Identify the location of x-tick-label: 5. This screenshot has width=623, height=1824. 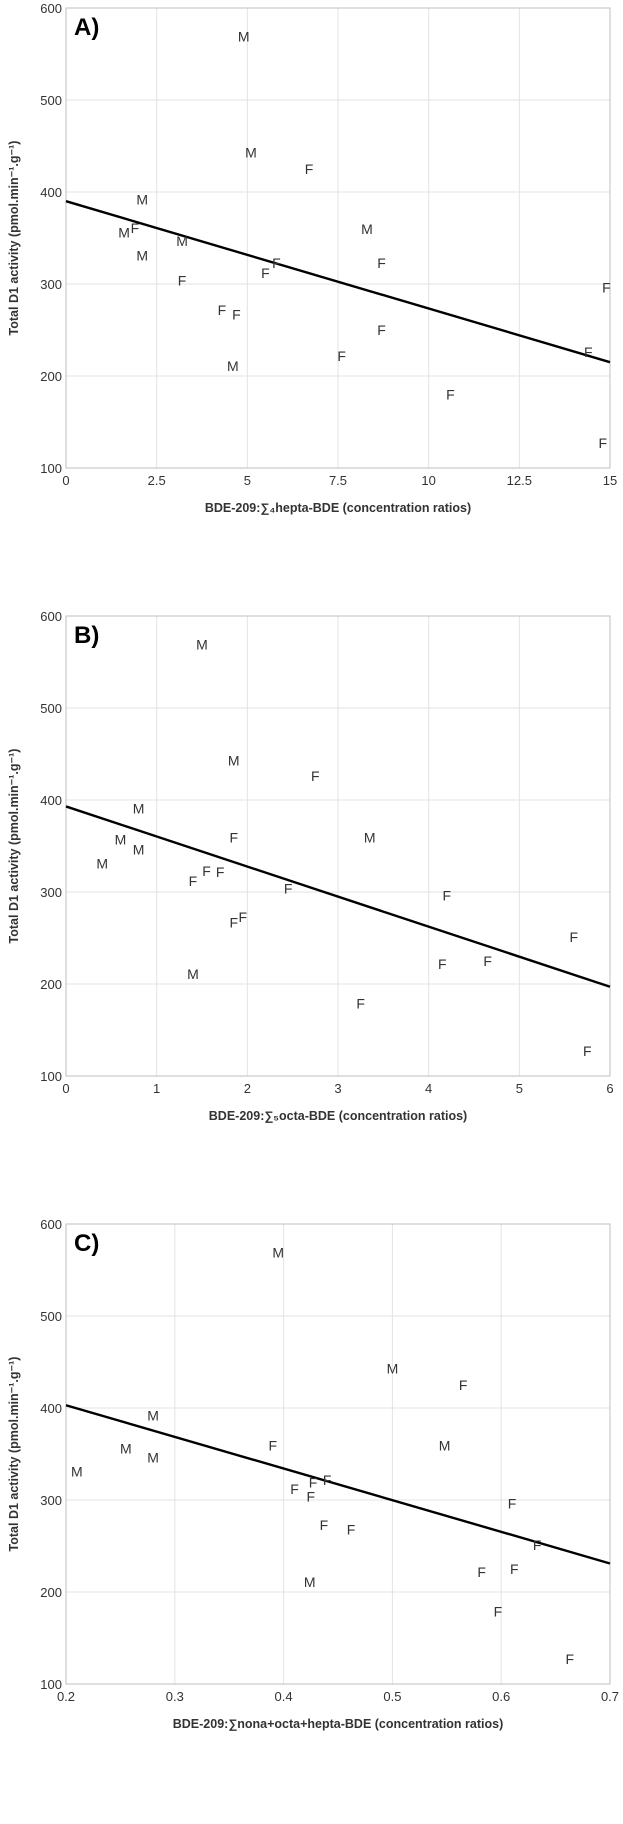
(519, 1088).